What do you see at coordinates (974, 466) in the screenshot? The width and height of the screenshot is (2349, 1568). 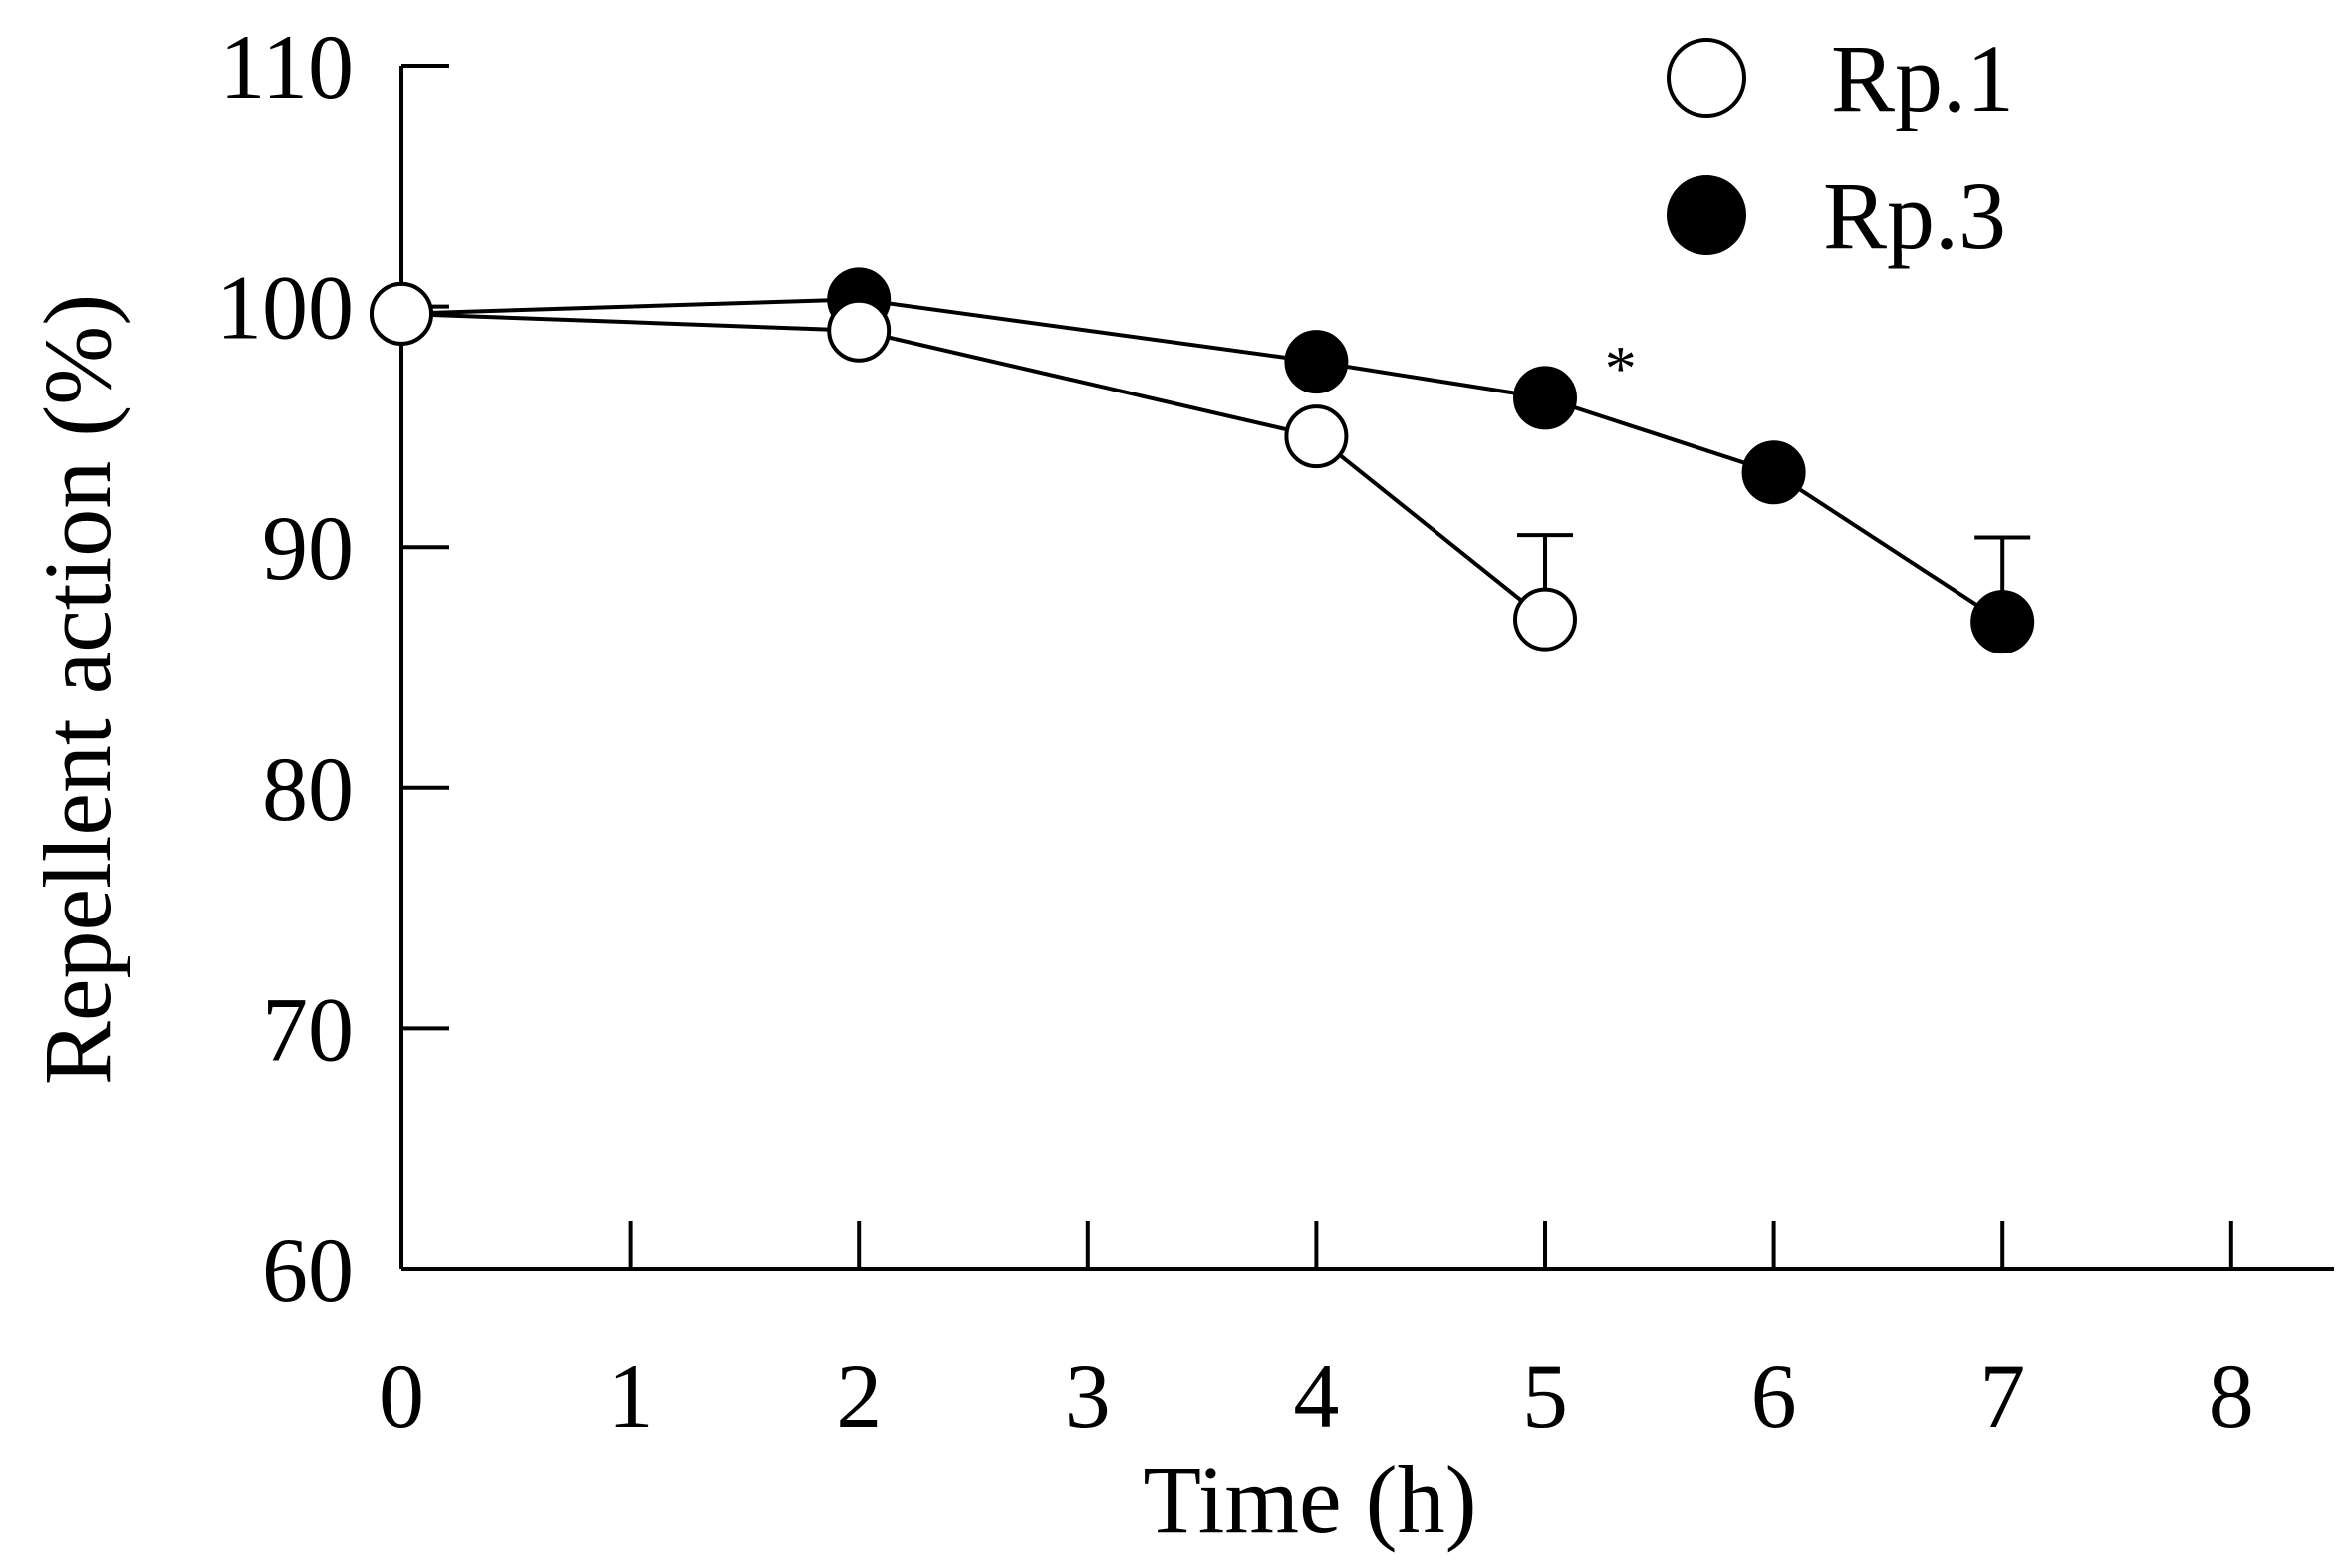 I see `series-line-rp1` at bounding box center [974, 466].